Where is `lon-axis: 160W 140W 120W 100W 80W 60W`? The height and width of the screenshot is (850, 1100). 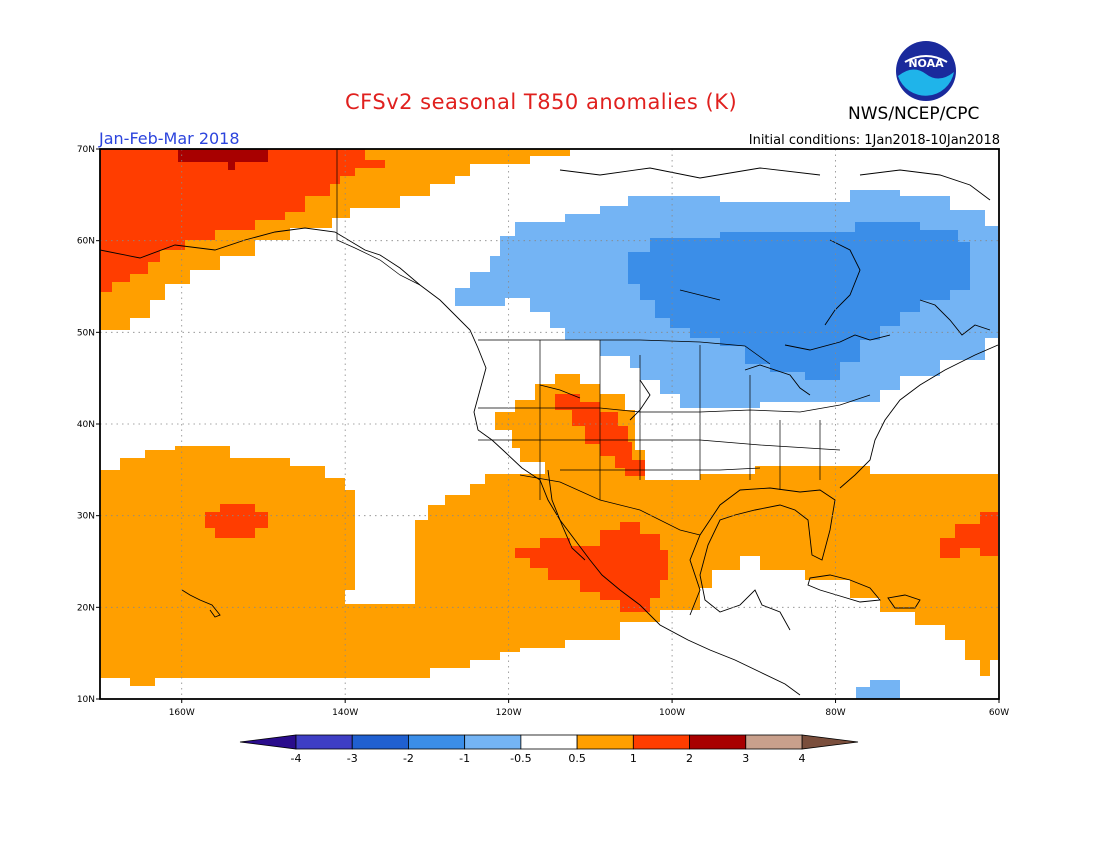
lon-axis: 160W 140W 120W 100W 80W 60W is located at coordinates (589, 708).